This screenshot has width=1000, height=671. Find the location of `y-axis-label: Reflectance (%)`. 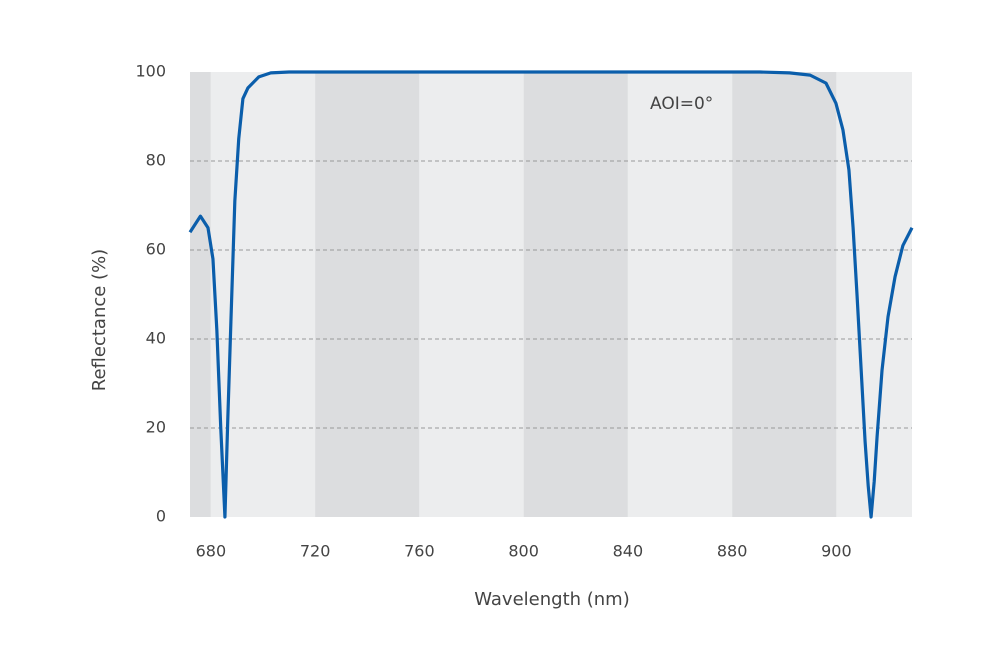

y-axis-label: Reflectance (%) is located at coordinates (99, 320).